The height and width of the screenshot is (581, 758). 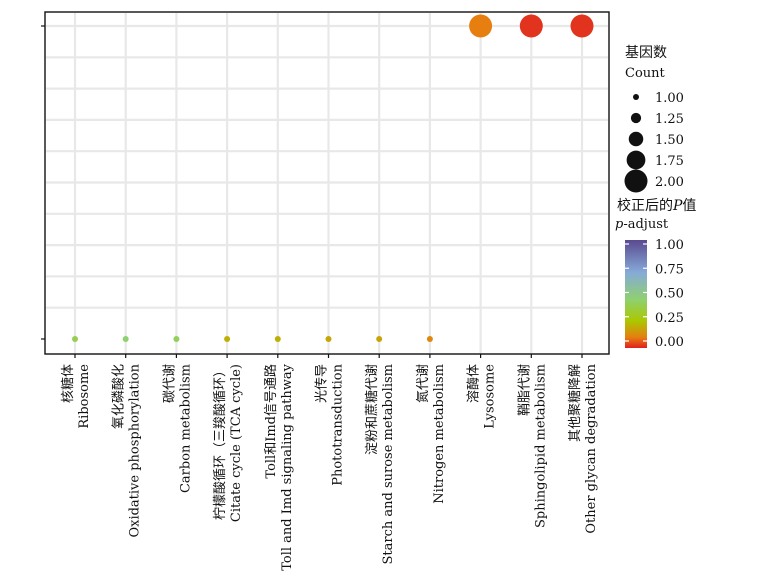 I want to click on x-tick-label-zh: 核糖体, so click(x=68, y=383).